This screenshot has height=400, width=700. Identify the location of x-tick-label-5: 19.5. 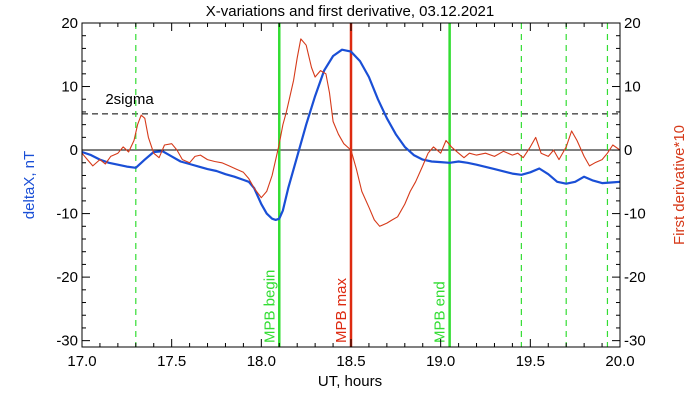
(530, 361).